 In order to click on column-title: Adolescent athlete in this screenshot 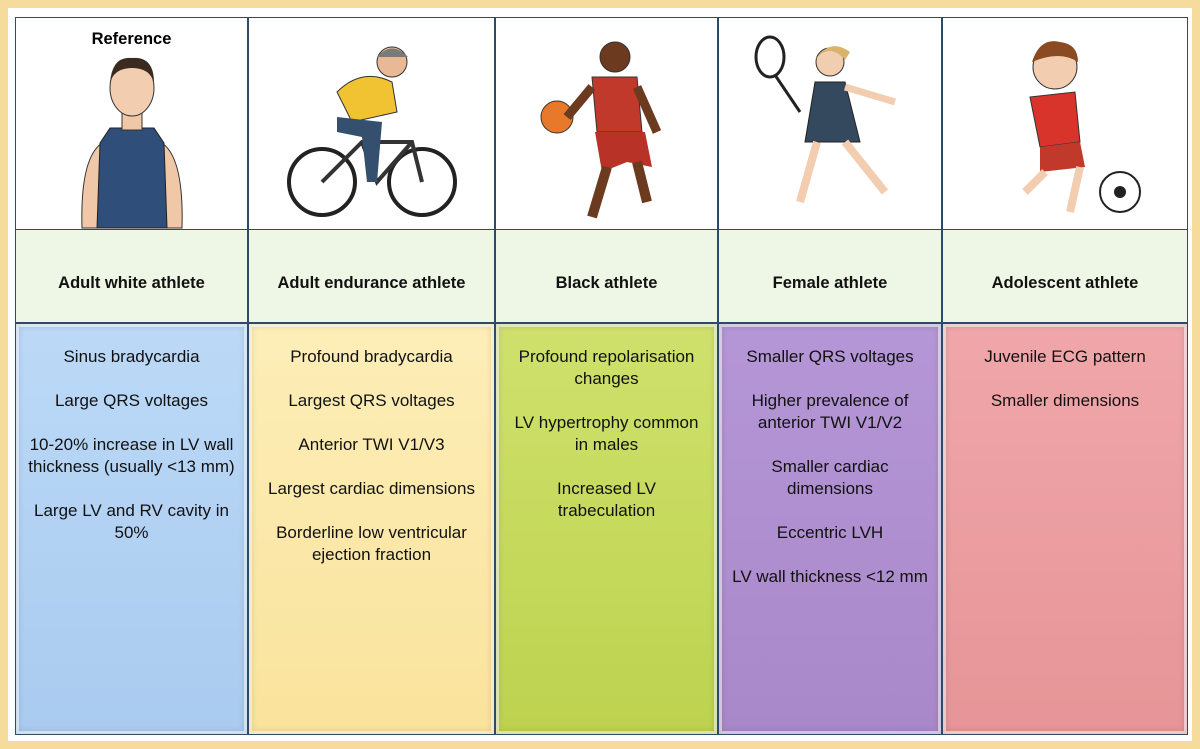, I will do `click(1065, 276)`.